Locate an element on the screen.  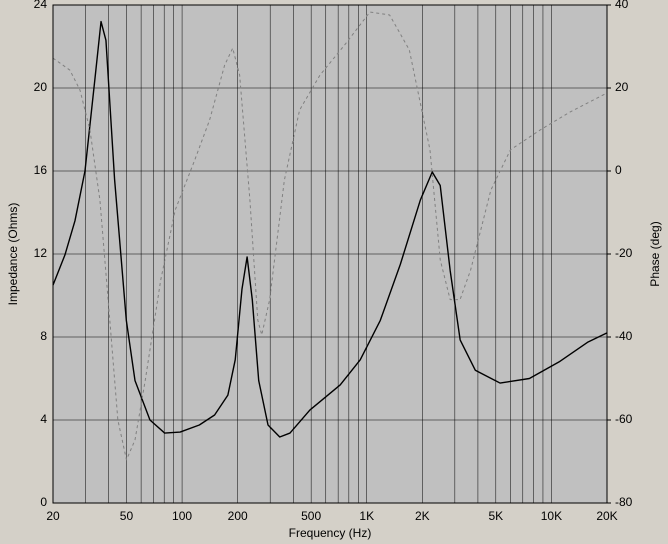
y-tick-label: 20 is located at coordinates (41, 87).